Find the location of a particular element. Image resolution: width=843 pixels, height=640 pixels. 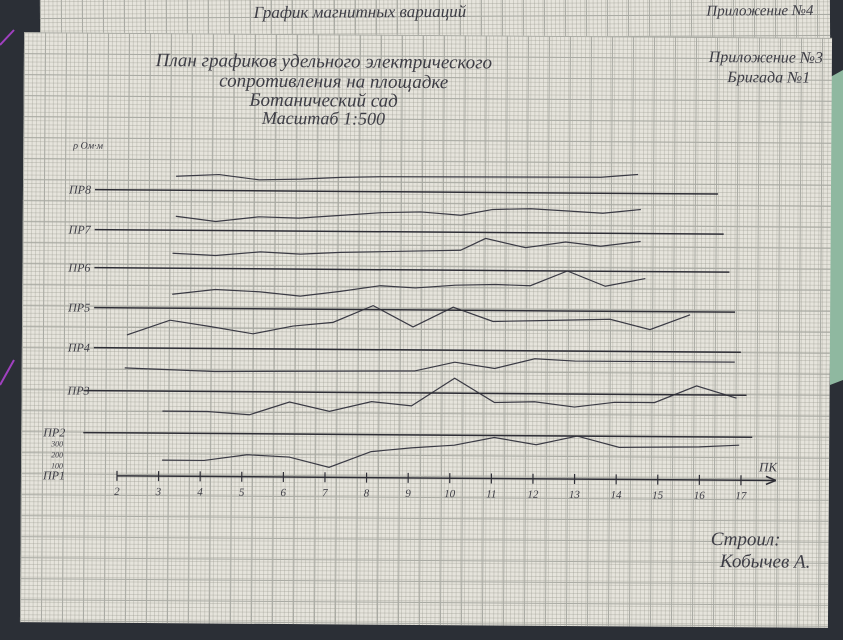

x-tick-label: 8 is located at coordinates (367, 494).